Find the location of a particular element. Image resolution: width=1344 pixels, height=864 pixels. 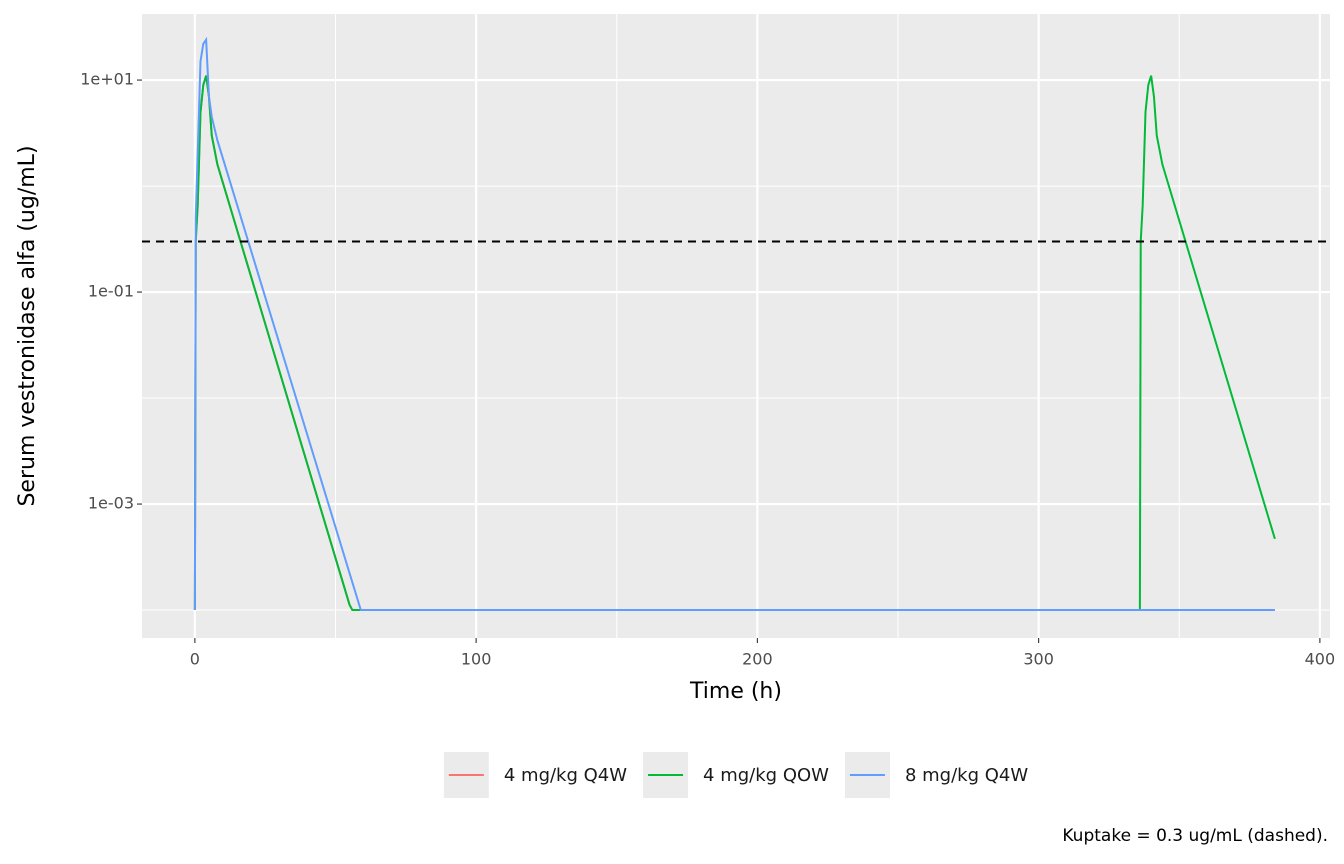

legend-item: 4 mg/kg QOW is located at coordinates (736, 775).